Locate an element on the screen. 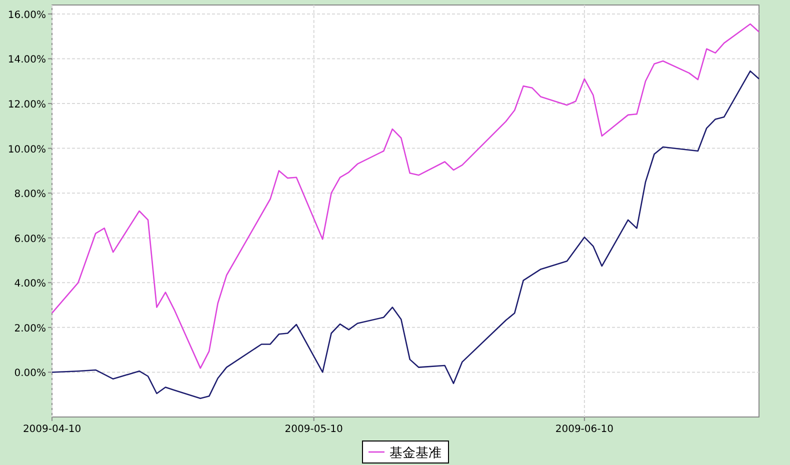  legend: 基金基准 is located at coordinates (405, 452).